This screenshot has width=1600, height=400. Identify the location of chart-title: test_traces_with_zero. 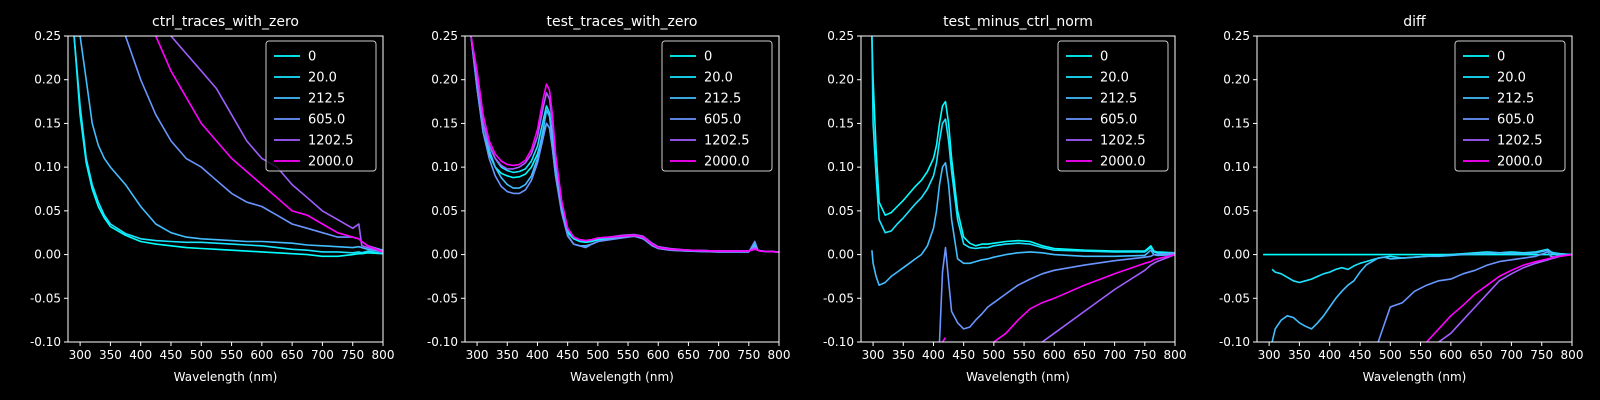
(622, 22).